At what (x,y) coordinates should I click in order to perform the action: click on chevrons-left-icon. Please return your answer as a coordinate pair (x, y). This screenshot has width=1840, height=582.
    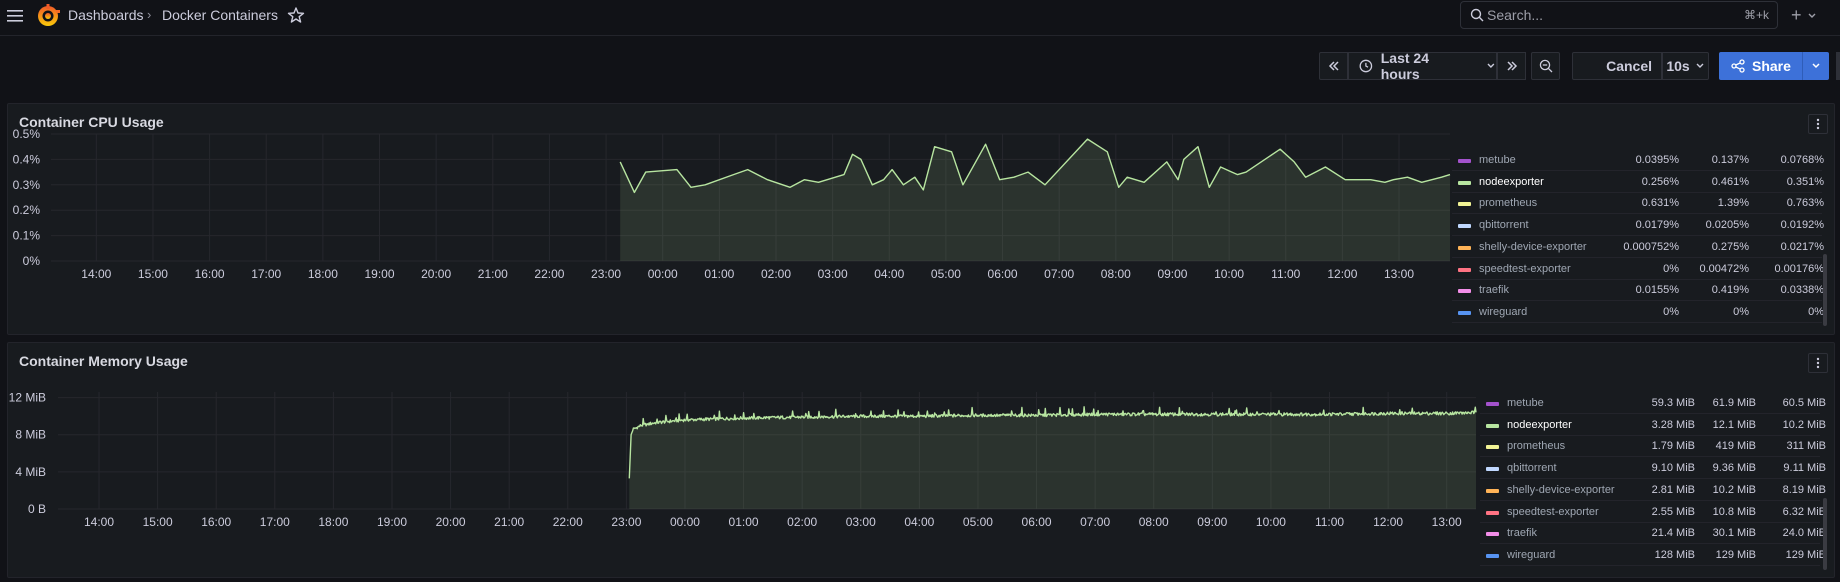
    Looking at the image, I should click on (1333, 66).